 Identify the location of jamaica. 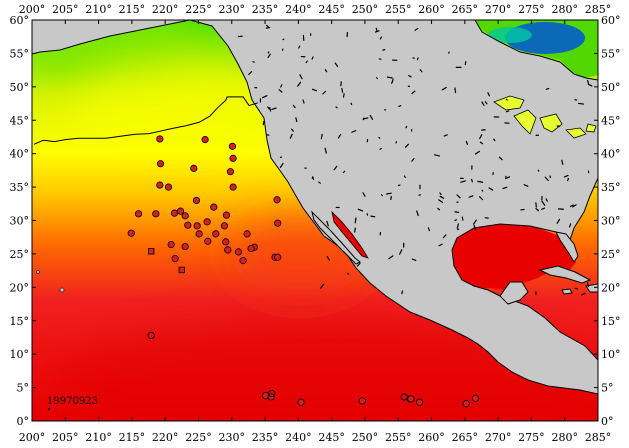
(567, 291).